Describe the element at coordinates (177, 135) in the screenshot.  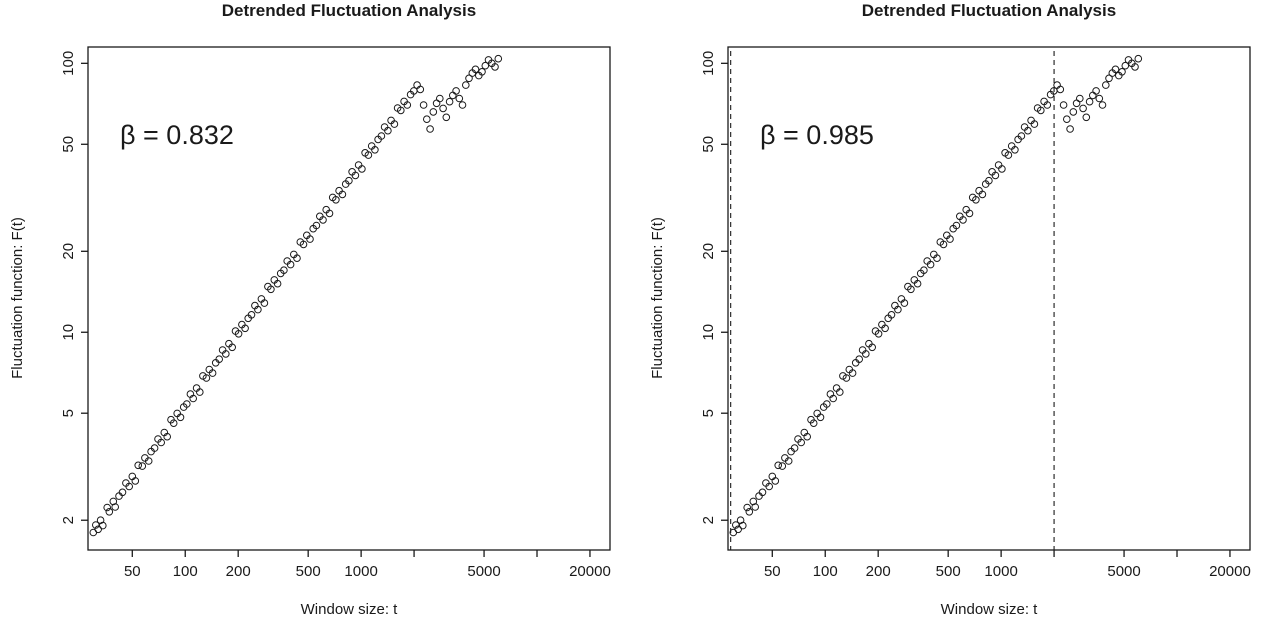
I see `beta-annotation: β = 0.832` at that location.